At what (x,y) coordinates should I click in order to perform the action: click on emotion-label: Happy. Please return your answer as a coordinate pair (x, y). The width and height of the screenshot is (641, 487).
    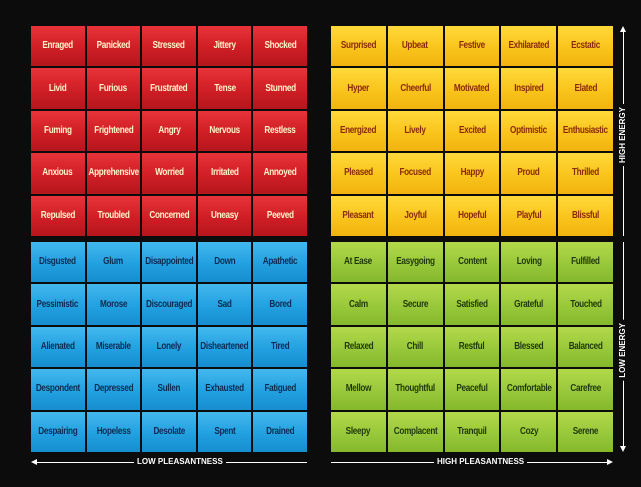
    Looking at the image, I should click on (472, 173).